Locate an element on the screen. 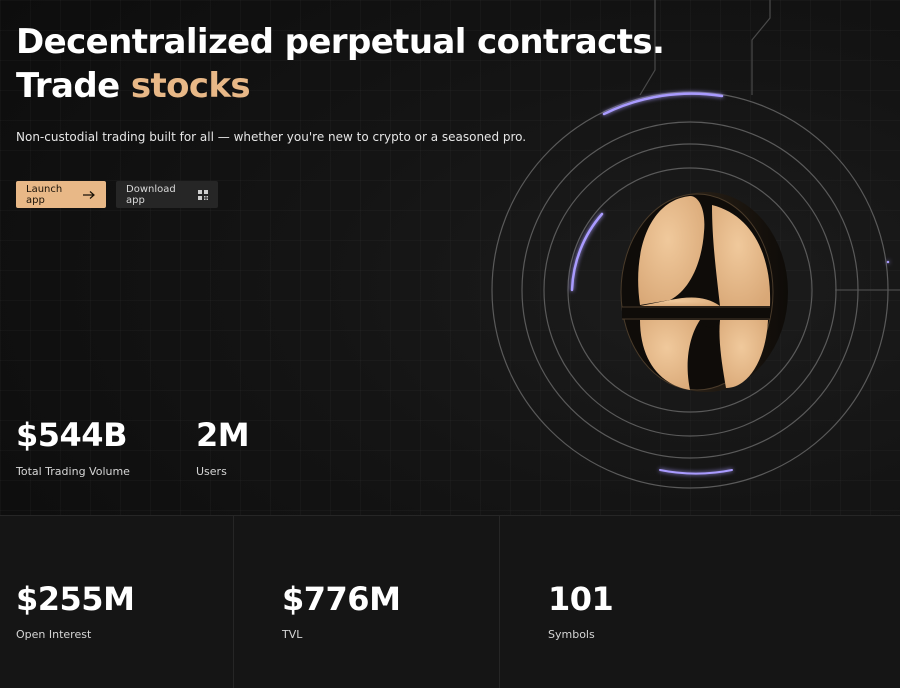 The width and height of the screenshot is (900, 688). stat-value-trading-volume: $544B is located at coordinates (71, 435).